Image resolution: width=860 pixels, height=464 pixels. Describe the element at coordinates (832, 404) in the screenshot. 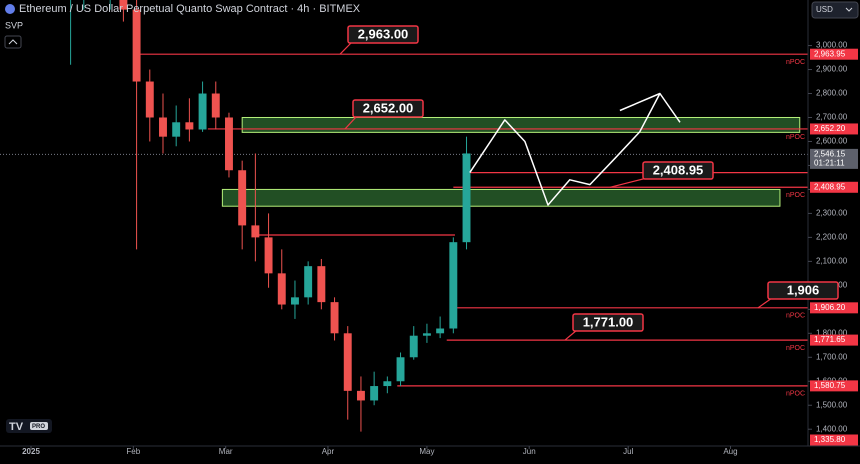

I see `y-tick-label: 1,500.00` at that location.